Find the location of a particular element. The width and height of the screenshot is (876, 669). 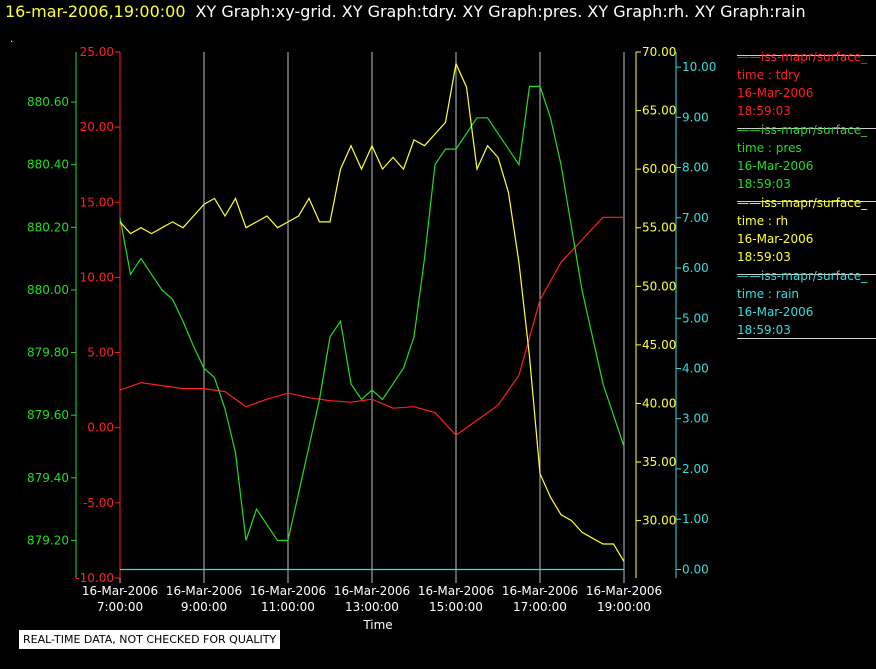

rh-tick-label: 30.00 is located at coordinates (659, 521).